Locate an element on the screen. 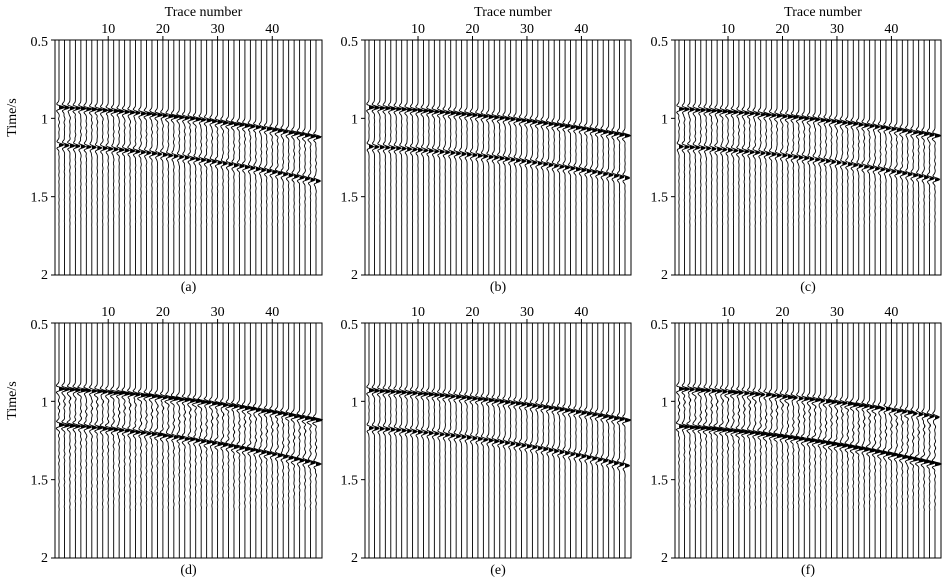  x-axis-label: Trace number is located at coordinates (204, 12).